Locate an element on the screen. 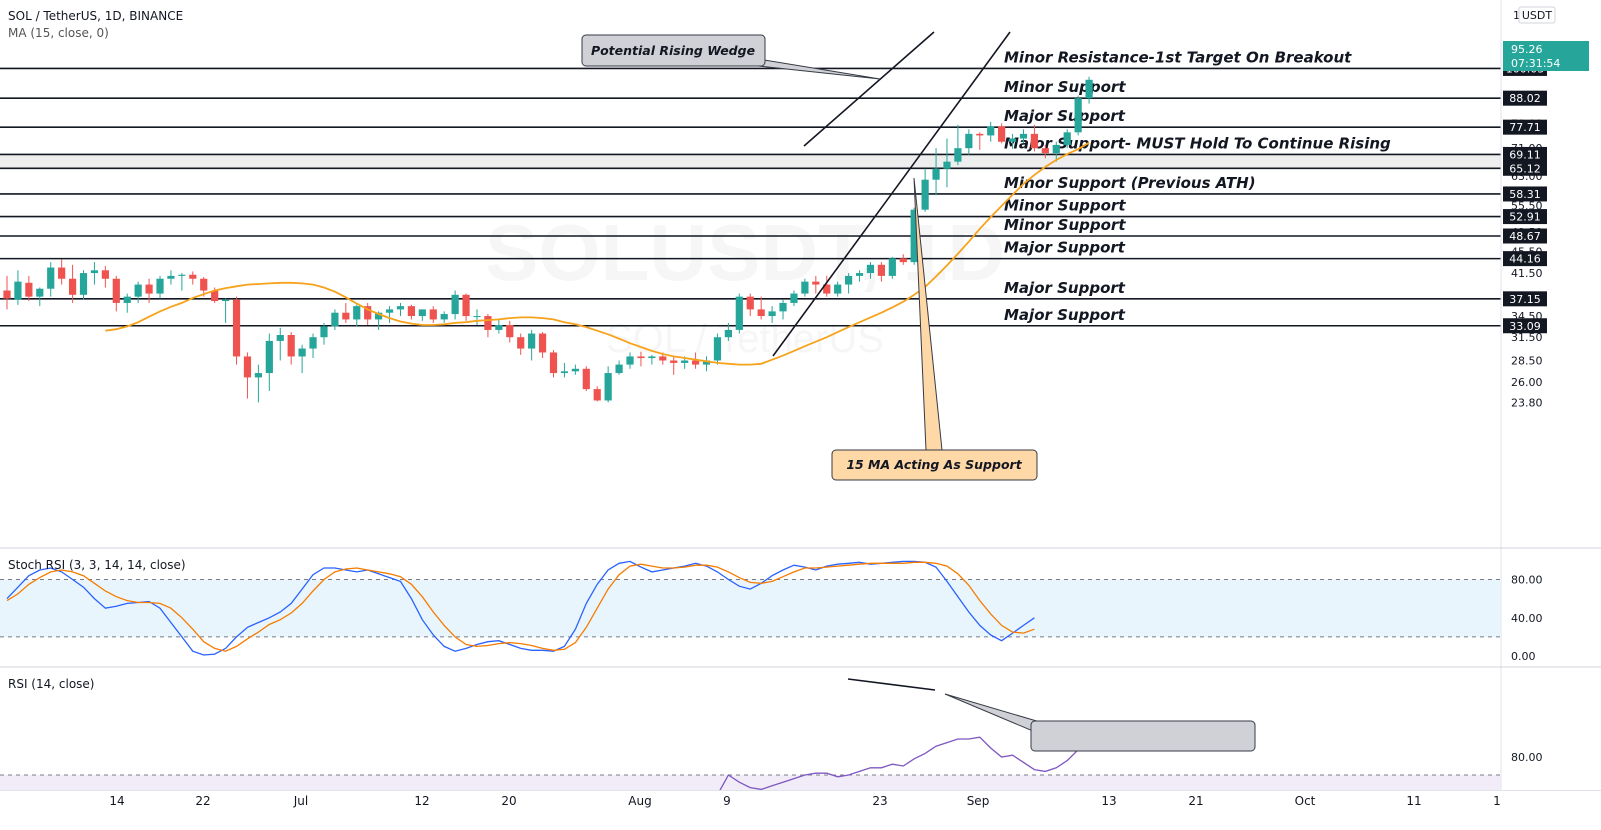  stoch-k-line is located at coordinates (520, 608).